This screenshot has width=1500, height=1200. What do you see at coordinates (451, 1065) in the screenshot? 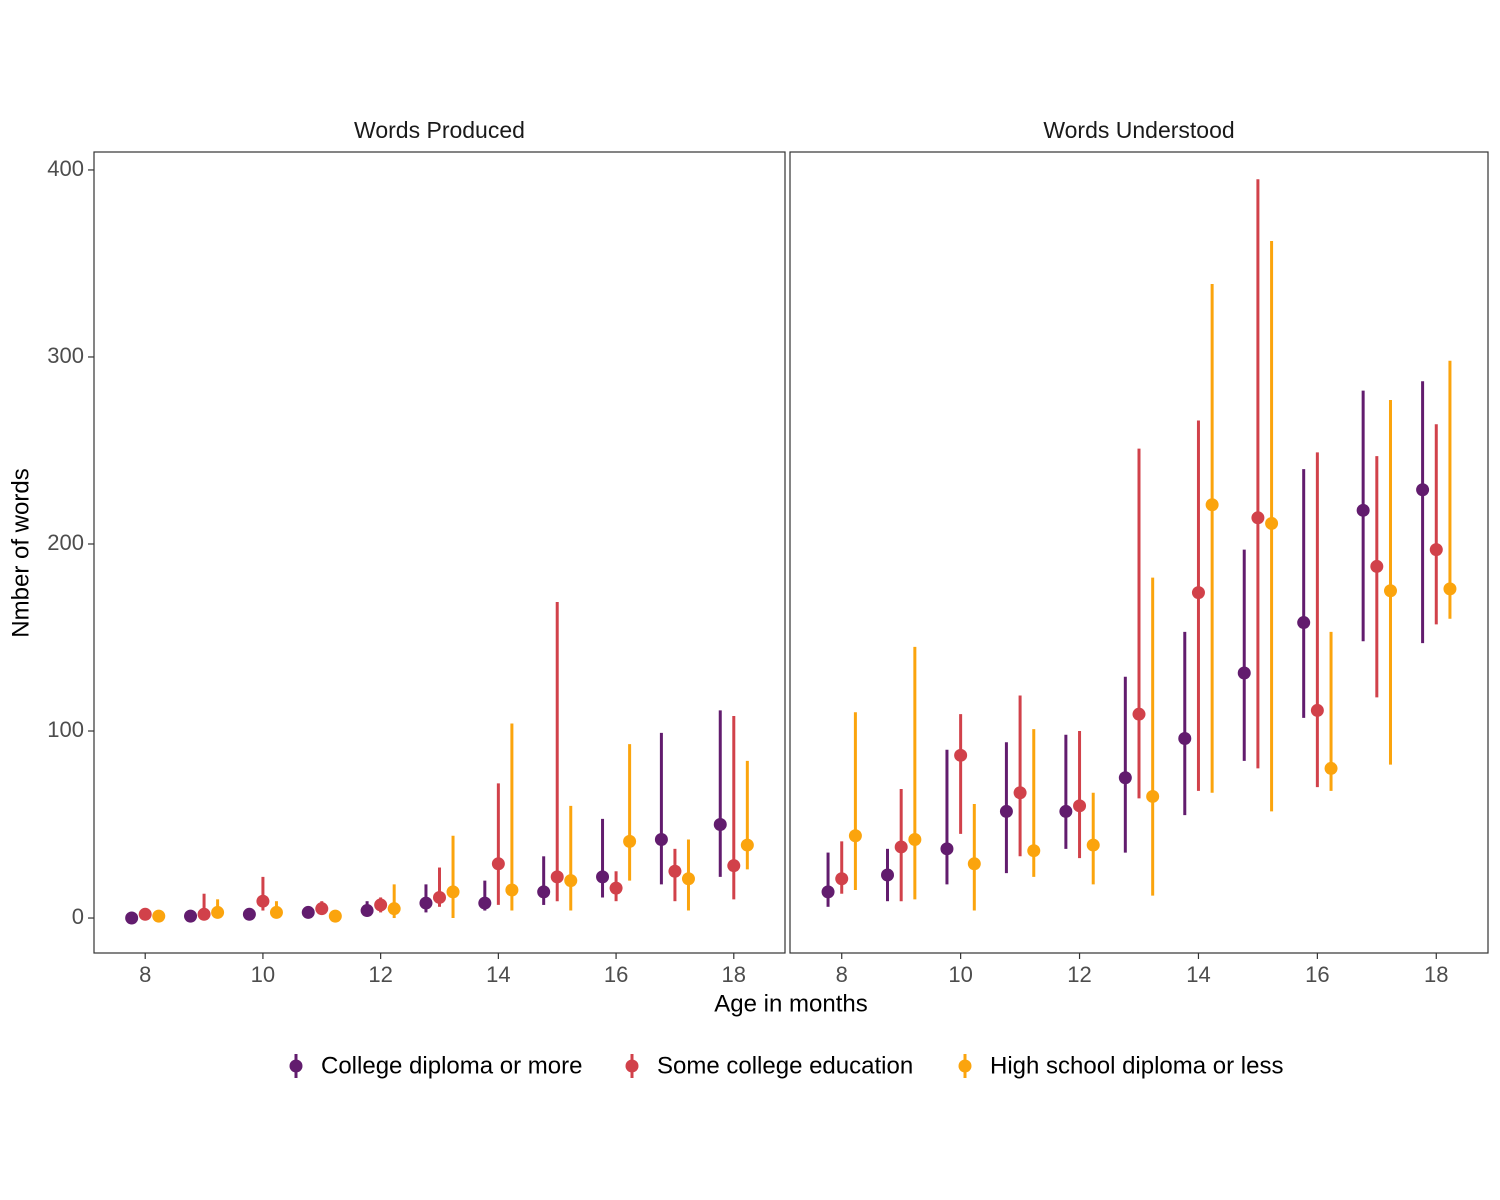
I see `legend-label: College diploma or more` at bounding box center [451, 1065].